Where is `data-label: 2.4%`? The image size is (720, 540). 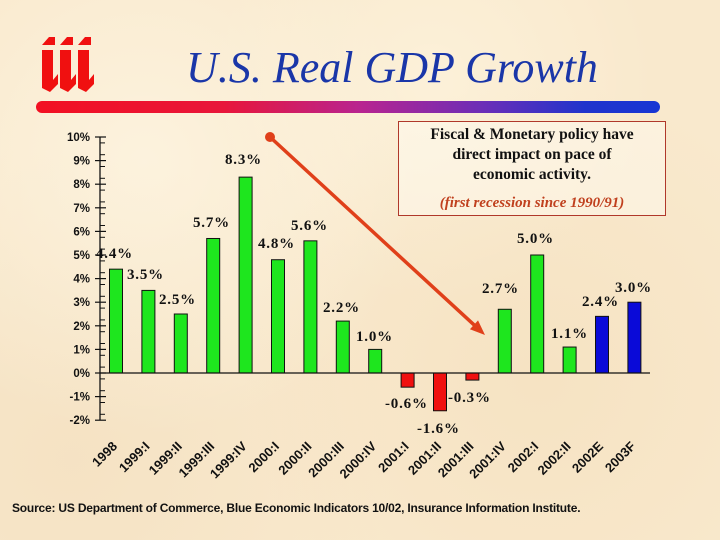
data-label: 2.4% is located at coordinates (600, 302).